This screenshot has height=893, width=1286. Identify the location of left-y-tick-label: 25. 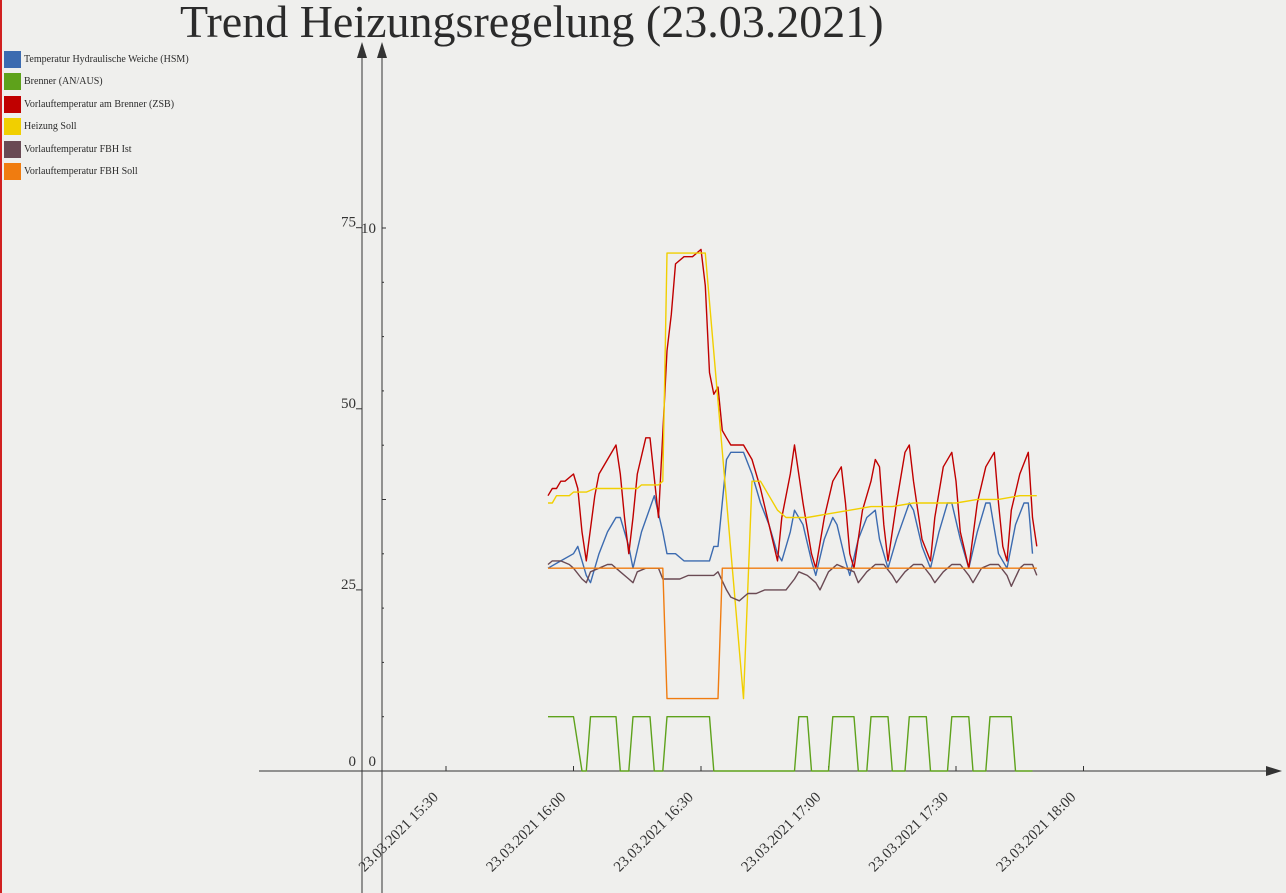
(348, 585).